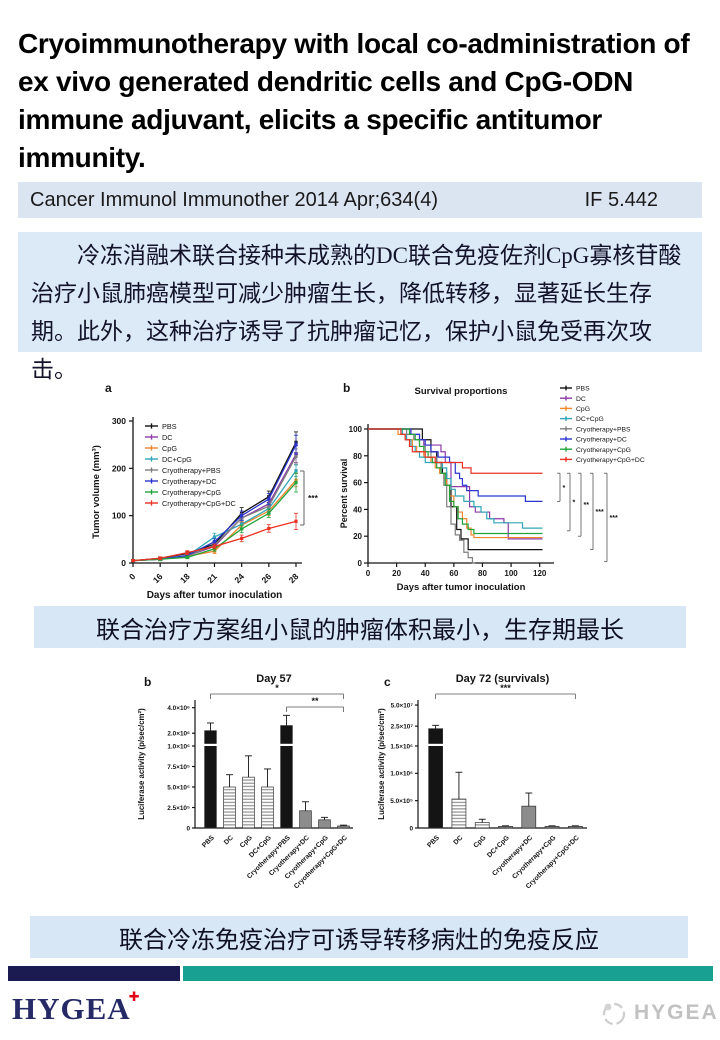 Image resolution: width=720 pixels, height=1040 pixels. Describe the element at coordinates (178, 708) in the screenshot. I see `svg-text: 4.0×10⁶` at that location.